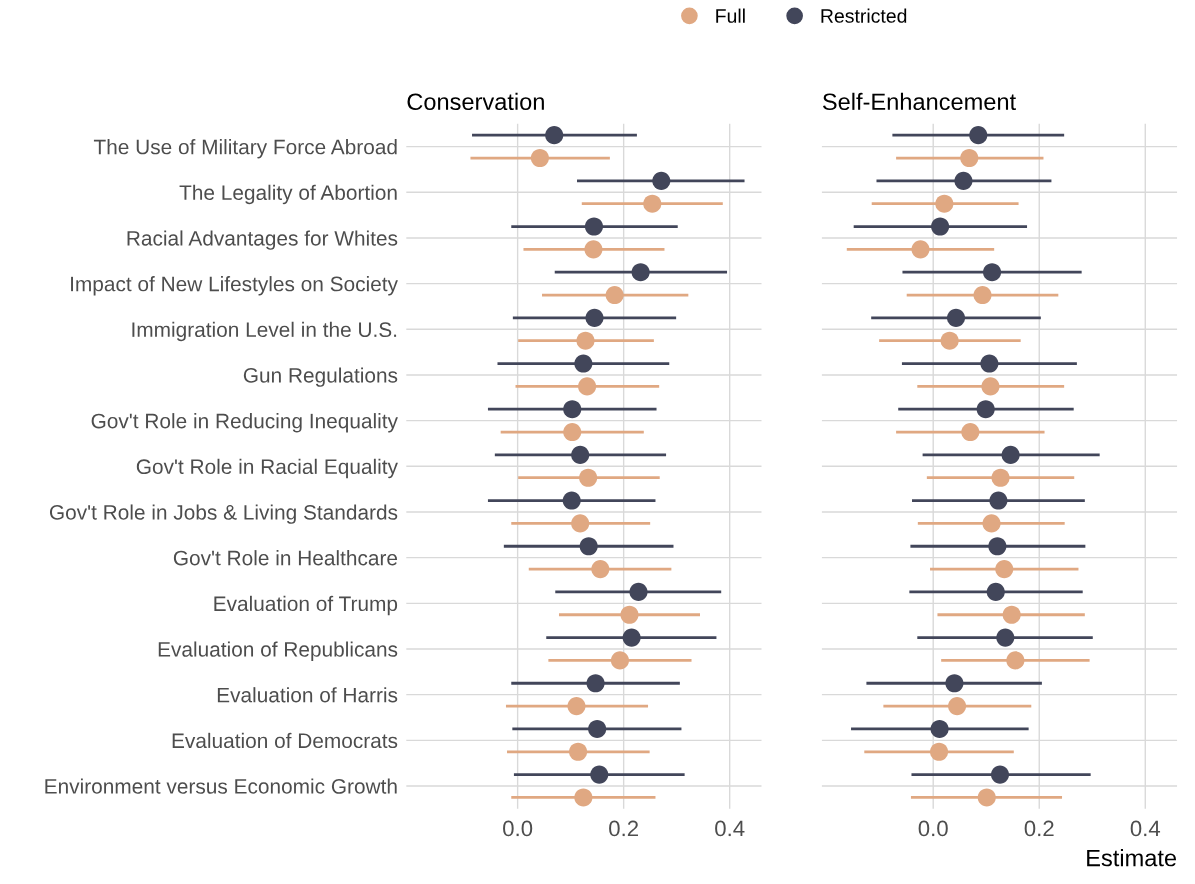 The image size is (1195, 884). Describe the element at coordinates (285, 740) in the screenshot. I see `y-tick-label: Evaluation of Democrats` at that location.